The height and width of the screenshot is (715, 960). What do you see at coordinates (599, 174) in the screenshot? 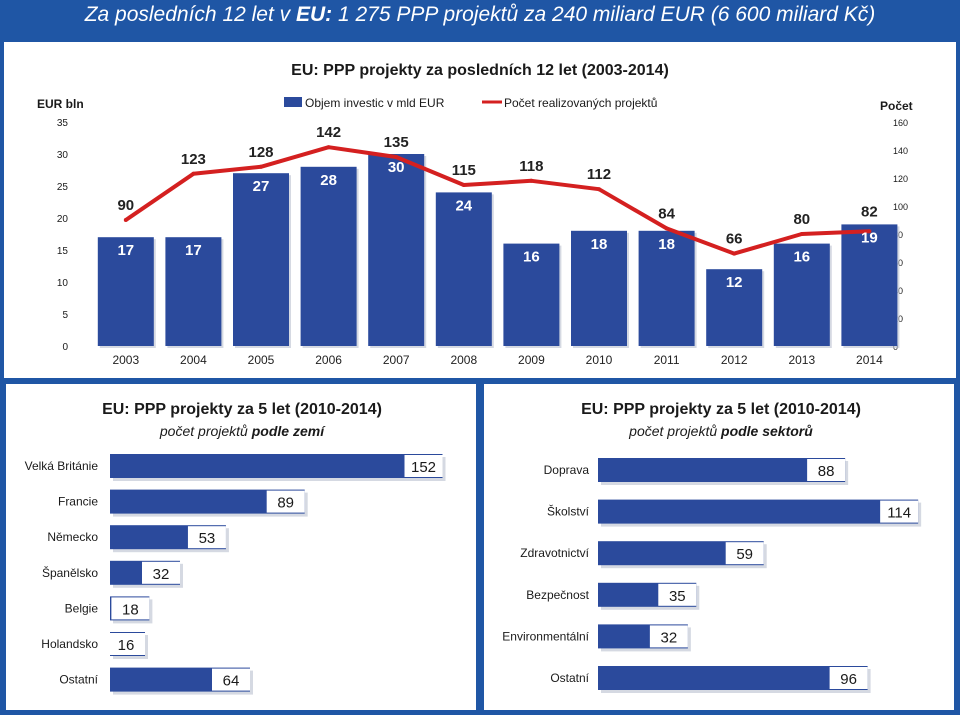
I see `line-value-label: 112` at bounding box center [599, 174].